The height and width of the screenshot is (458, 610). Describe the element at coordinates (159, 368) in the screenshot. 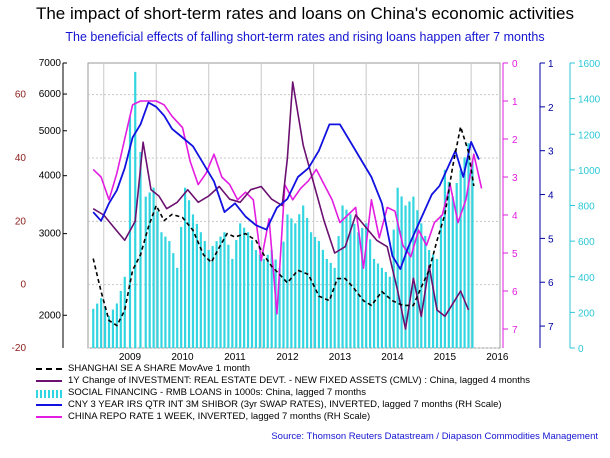

I see `legend-label-shanghai: SHANGHAI SE A SHARE MovAve 1 month` at that location.